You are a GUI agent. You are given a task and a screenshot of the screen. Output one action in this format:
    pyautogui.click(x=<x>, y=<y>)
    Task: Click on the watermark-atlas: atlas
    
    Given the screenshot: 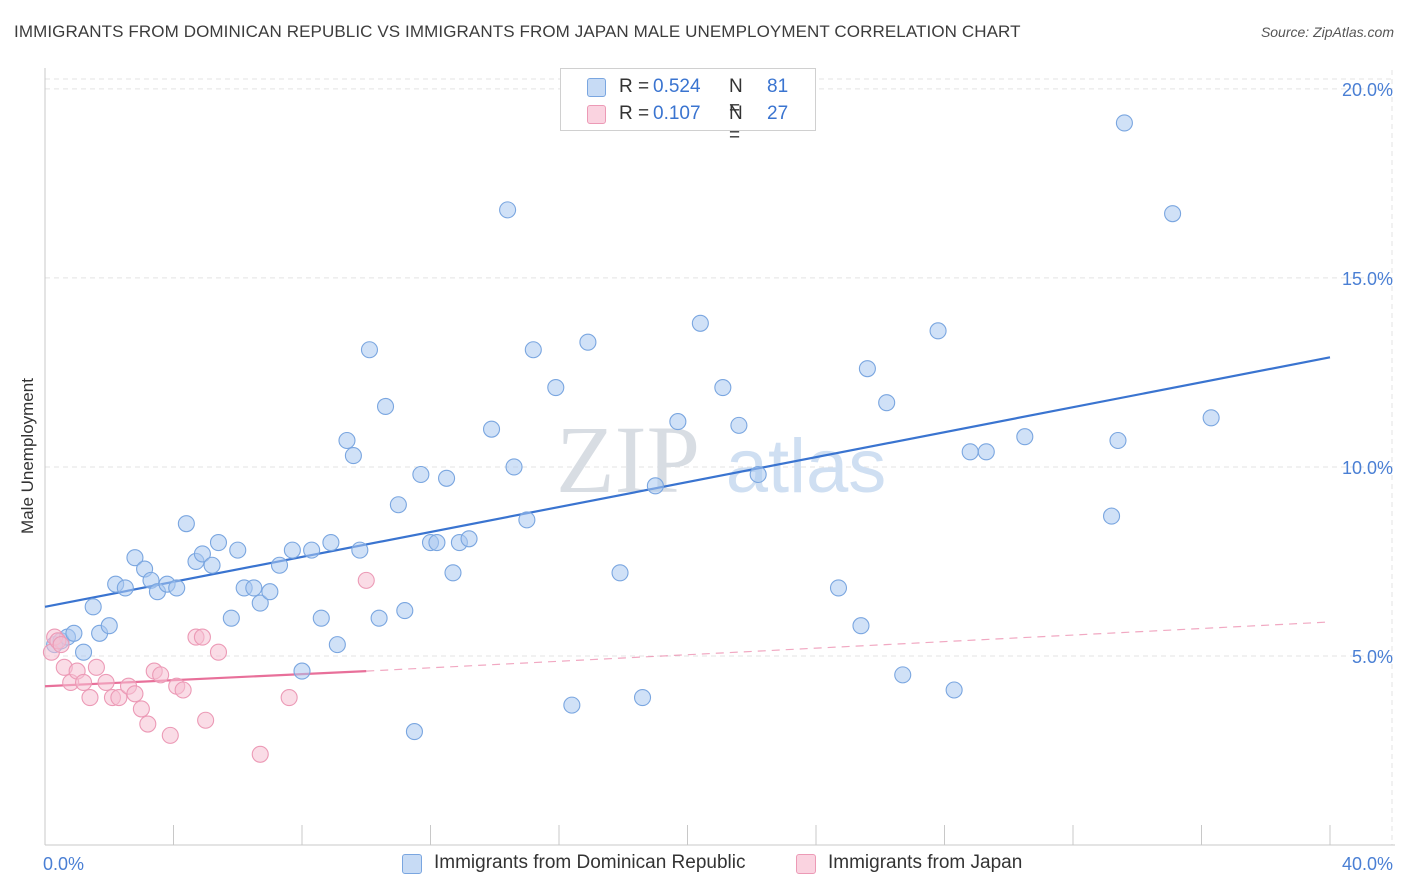 What is the action you would take?
    pyautogui.click(x=806, y=466)
    